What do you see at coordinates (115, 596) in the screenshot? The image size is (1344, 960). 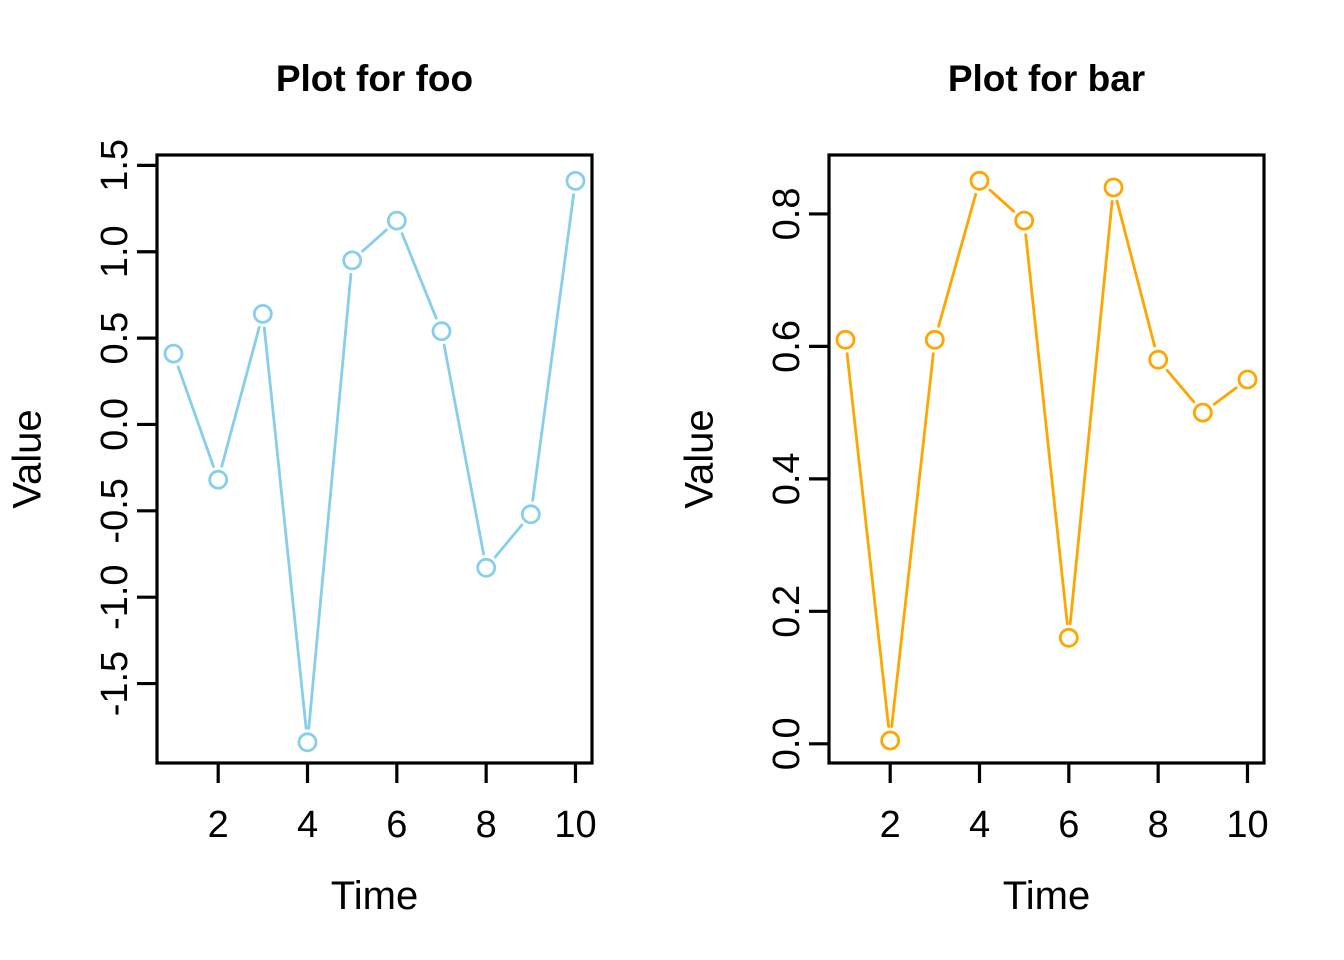 I see `y-tick-label: -1.0` at bounding box center [115, 596].